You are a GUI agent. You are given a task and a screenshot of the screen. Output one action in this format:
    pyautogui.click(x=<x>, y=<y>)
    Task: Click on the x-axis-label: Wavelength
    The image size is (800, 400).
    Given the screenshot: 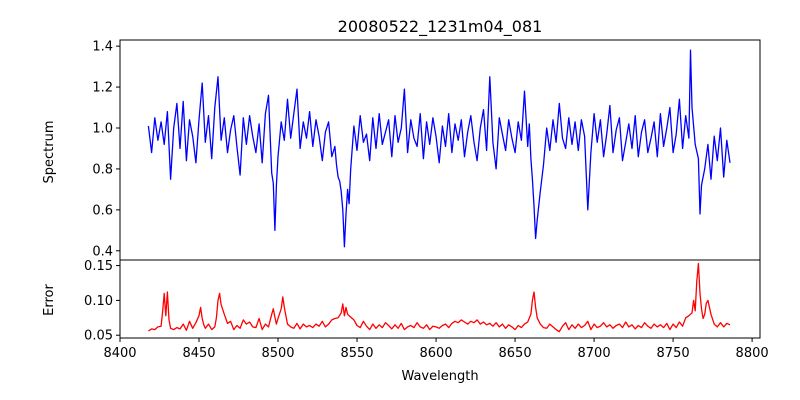 What is the action you would take?
    pyautogui.click(x=439, y=376)
    